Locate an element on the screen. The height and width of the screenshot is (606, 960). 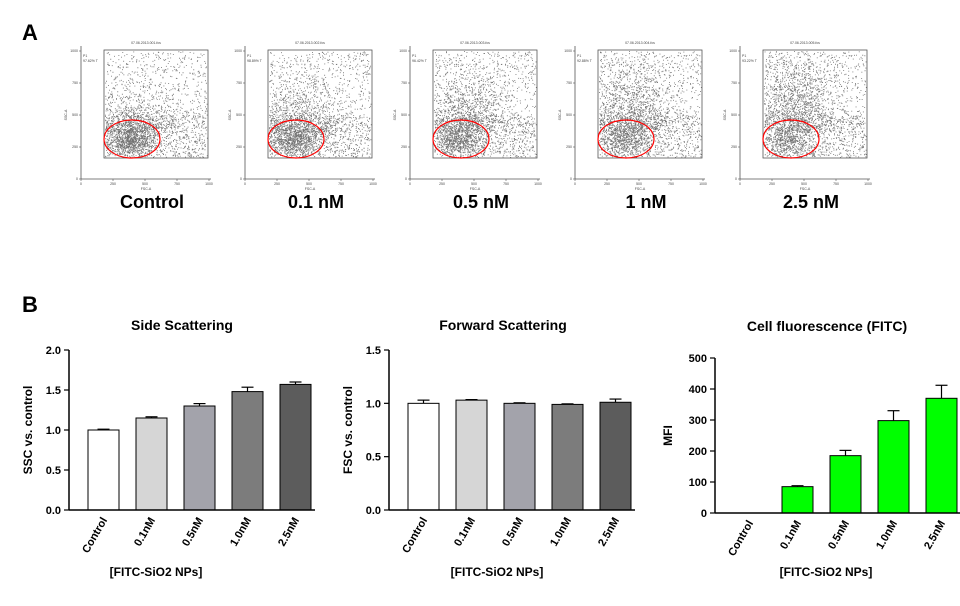
panel-b-letter: B is located at coordinates (30, 304).